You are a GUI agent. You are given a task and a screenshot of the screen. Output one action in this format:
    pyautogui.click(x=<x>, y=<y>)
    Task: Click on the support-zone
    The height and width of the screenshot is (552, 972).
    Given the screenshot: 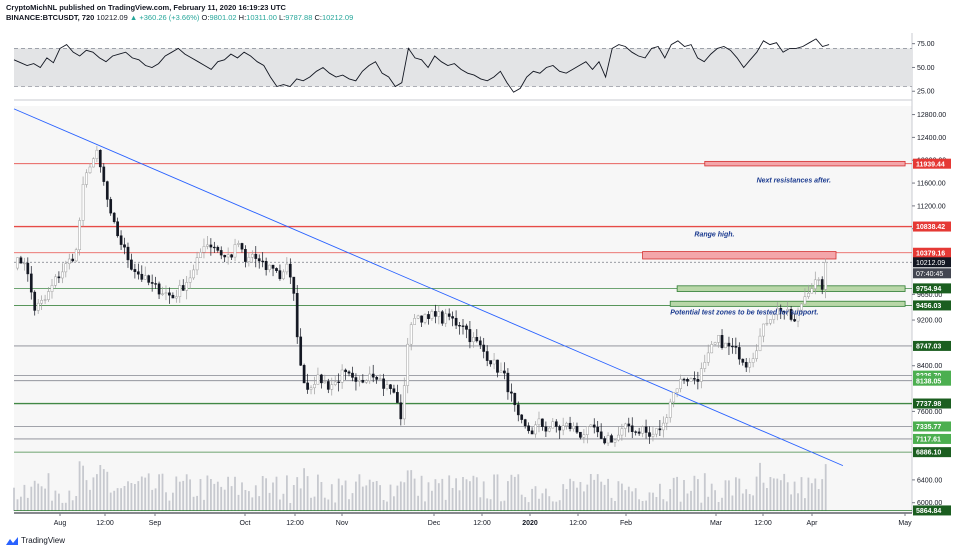 What is the action you would take?
    pyautogui.click(x=791, y=288)
    